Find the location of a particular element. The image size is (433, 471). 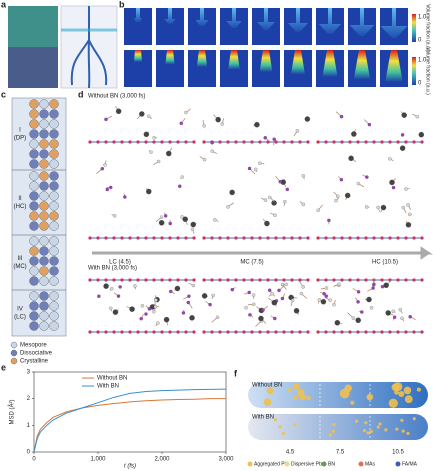

series-line is located at coordinates (129, 425).